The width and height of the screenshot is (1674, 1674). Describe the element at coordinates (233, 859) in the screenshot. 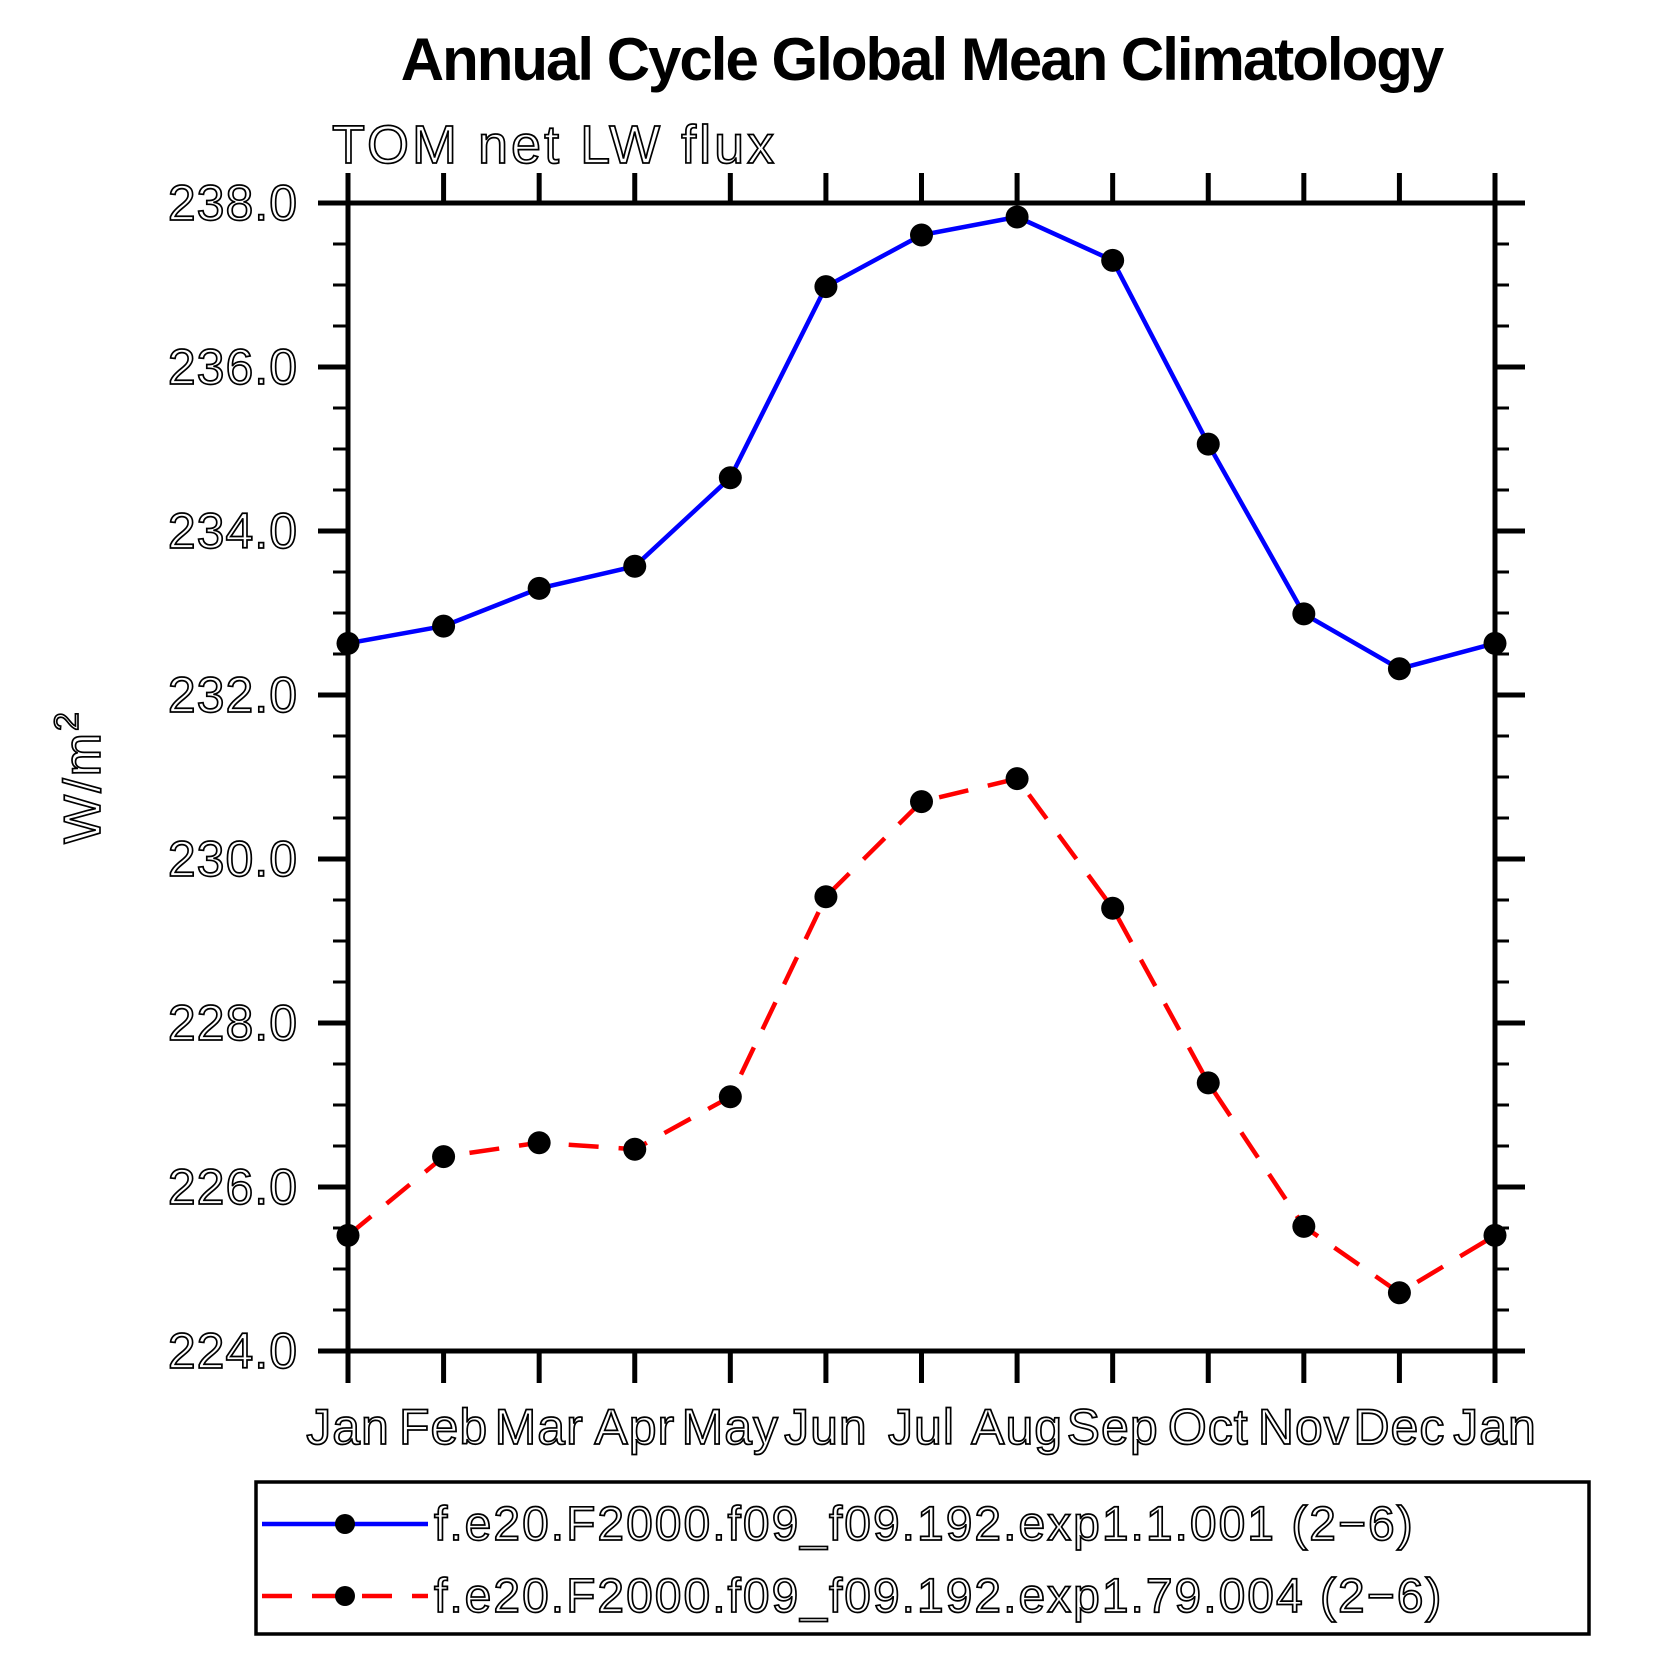

I see `y-tick-label: 230.0` at that location.